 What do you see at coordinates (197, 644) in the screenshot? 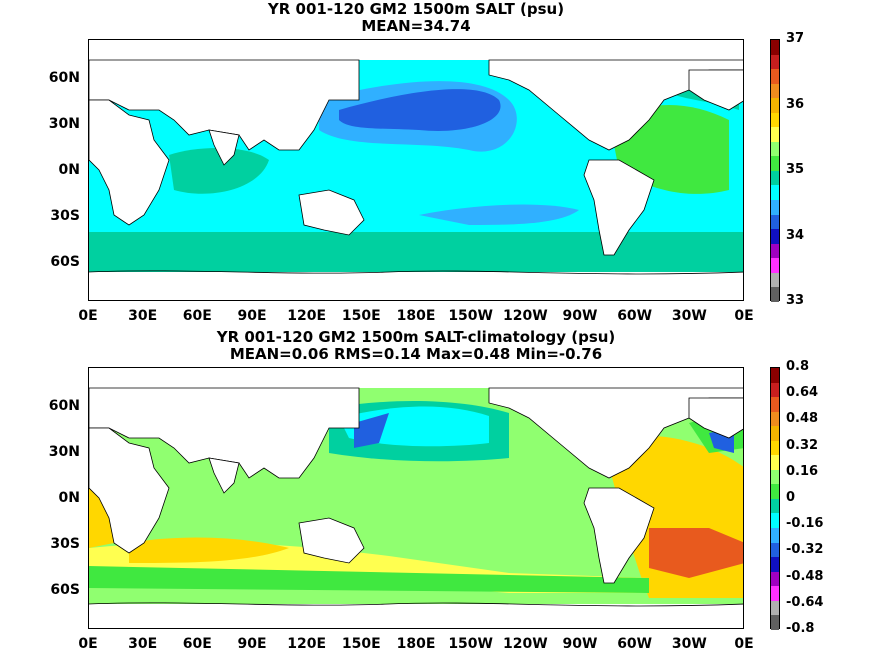
I see `panel2-lon-label-2: 60E` at bounding box center [197, 644].